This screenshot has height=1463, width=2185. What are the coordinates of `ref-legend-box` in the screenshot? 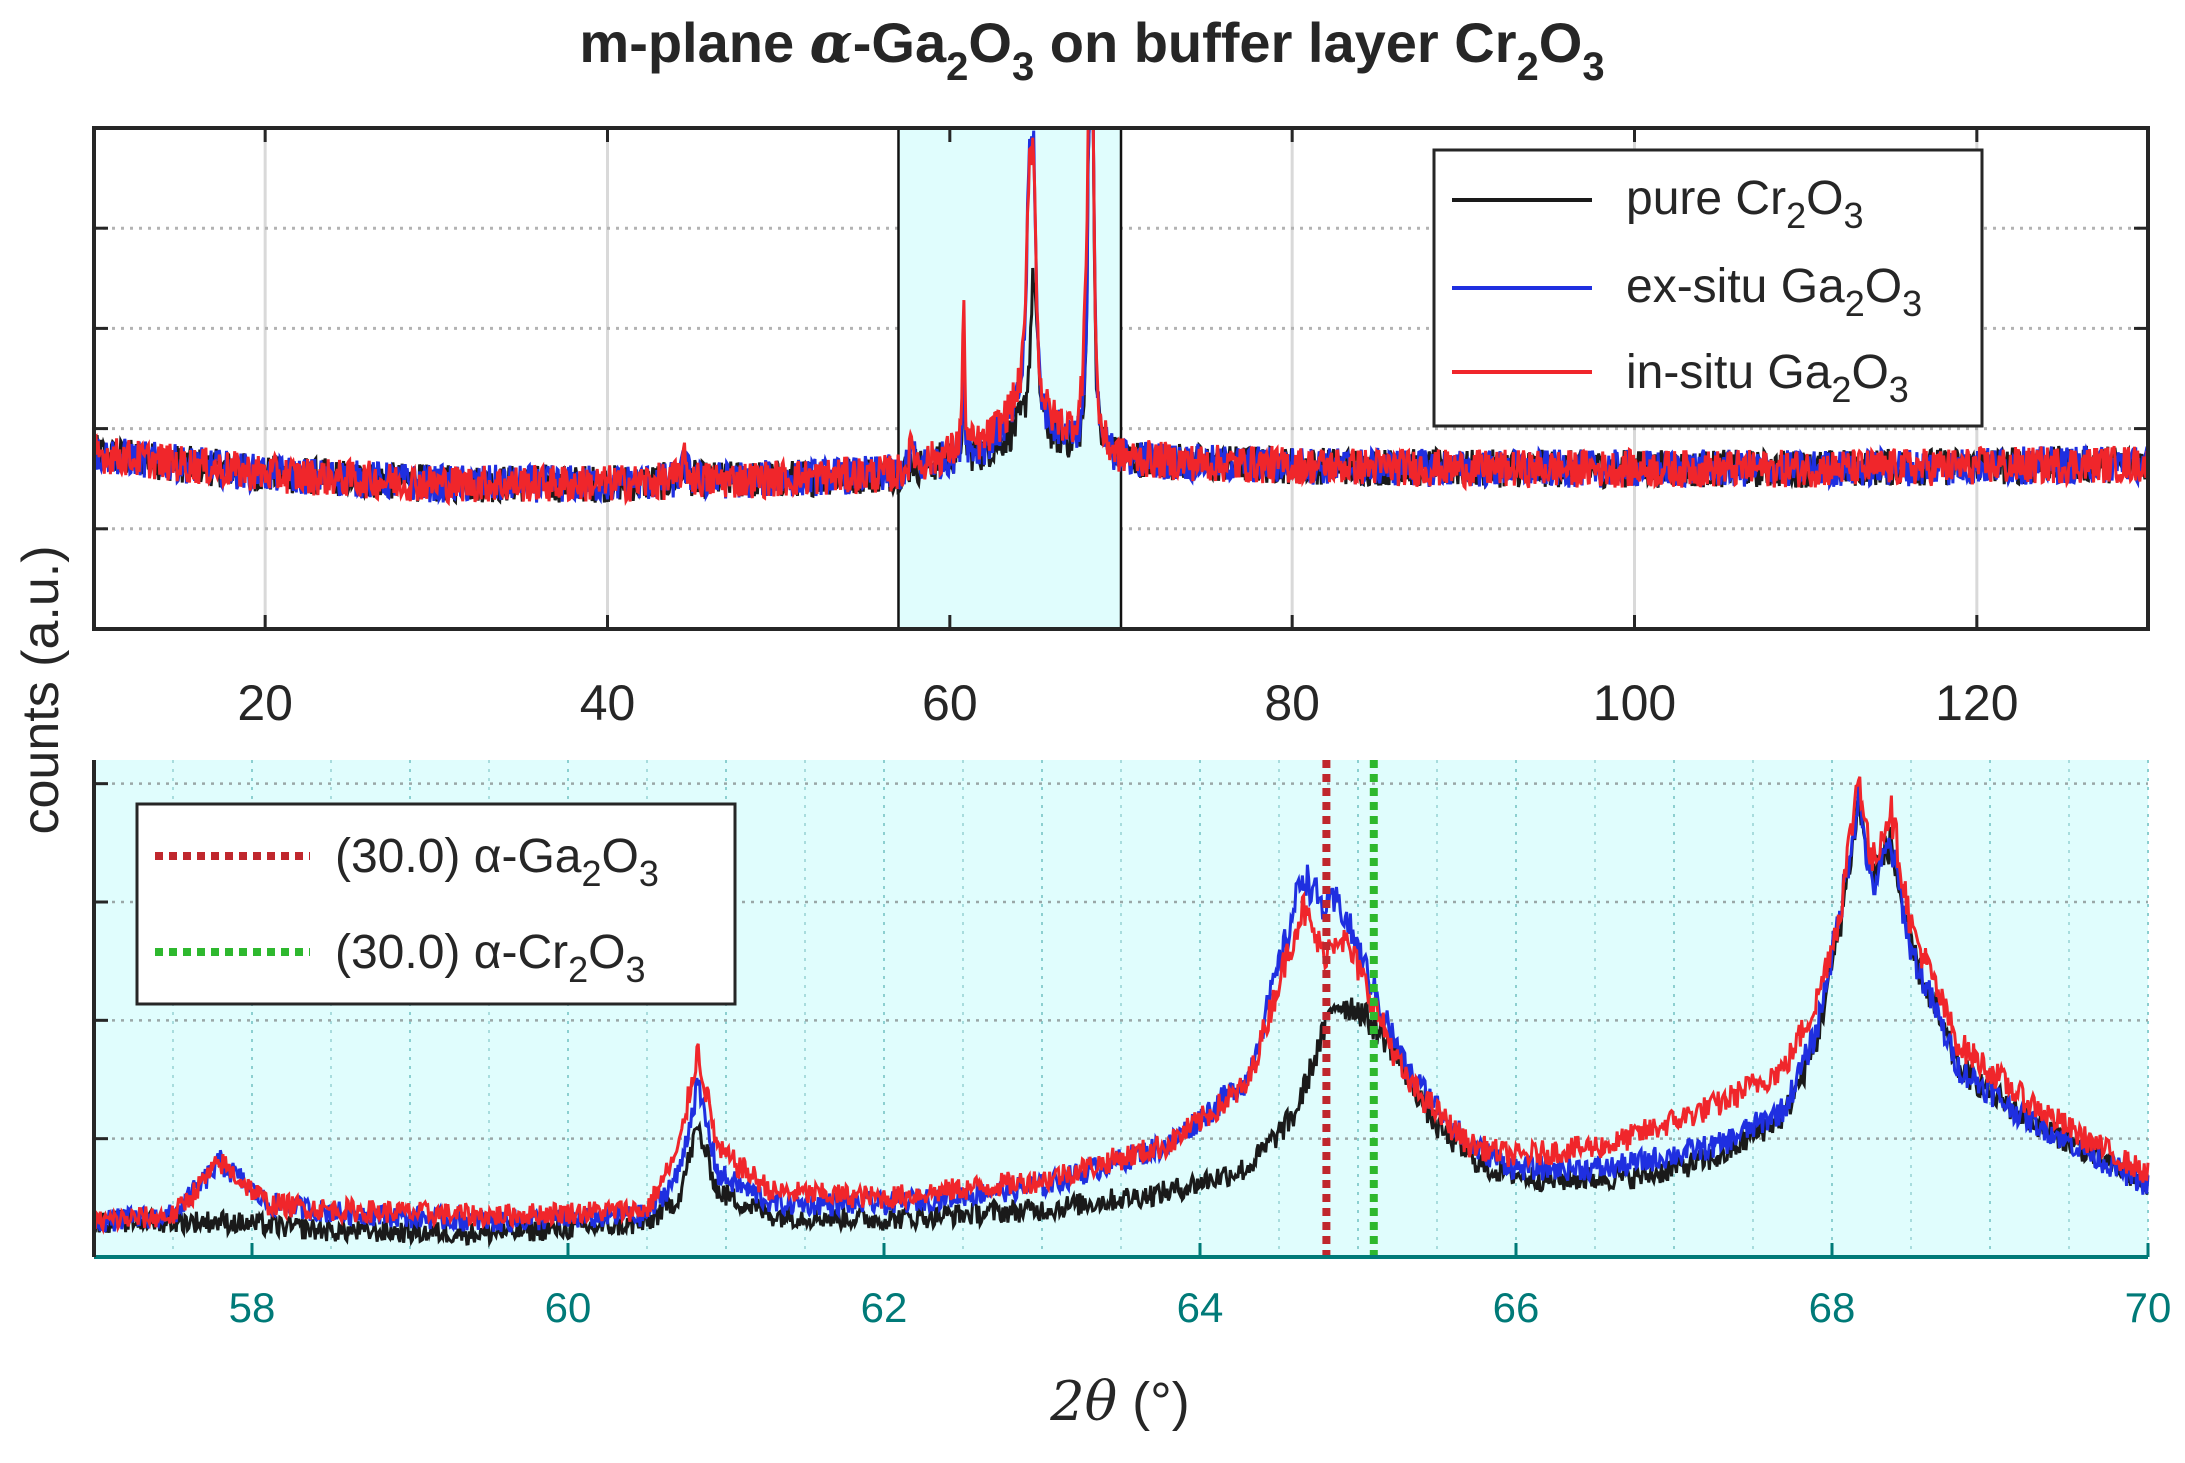 It's located at (436, 904).